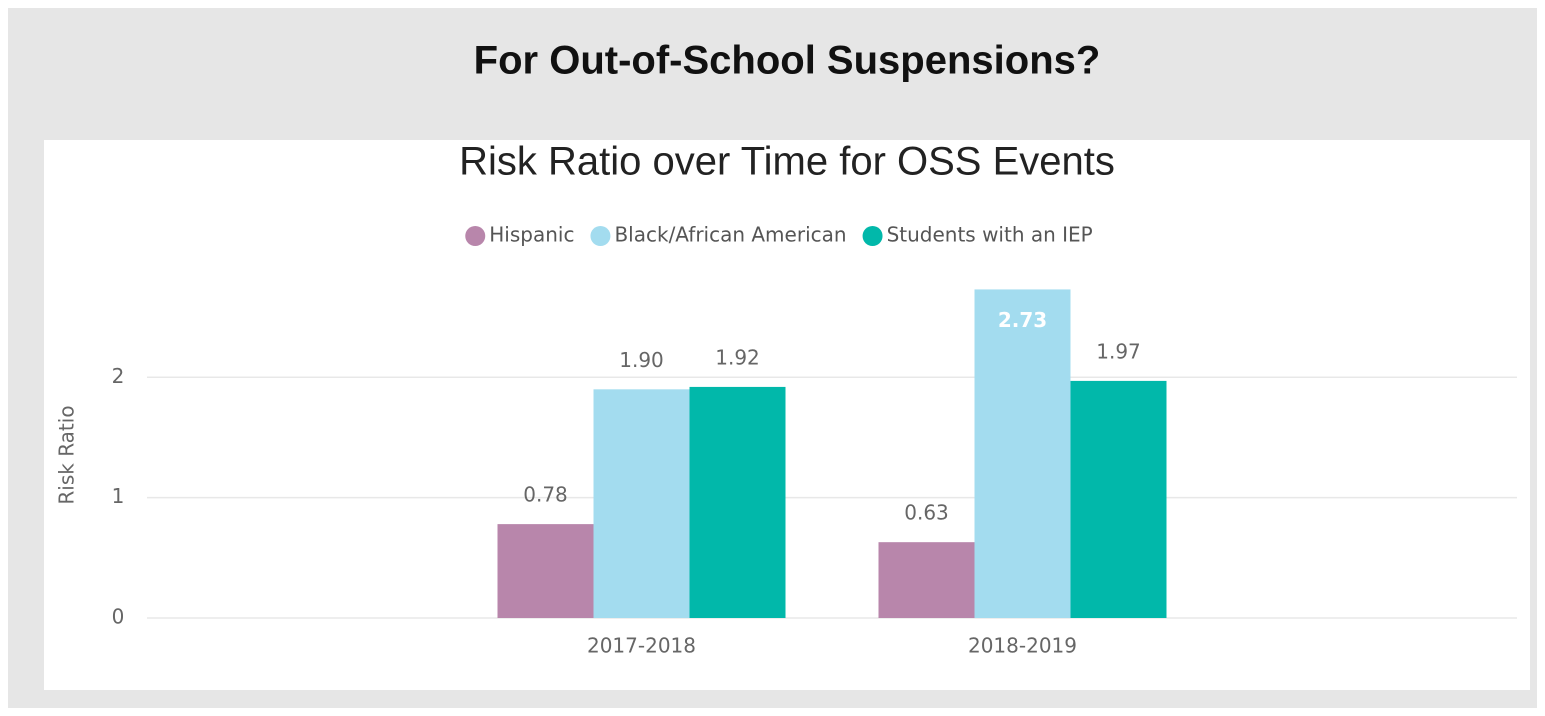 Image resolution: width=1545 pixels, height=716 pixels. What do you see at coordinates (787, 162) in the screenshot?
I see `chart-title: Risk Ratio over Time for OSS Events` at bounding box center [787, 162].